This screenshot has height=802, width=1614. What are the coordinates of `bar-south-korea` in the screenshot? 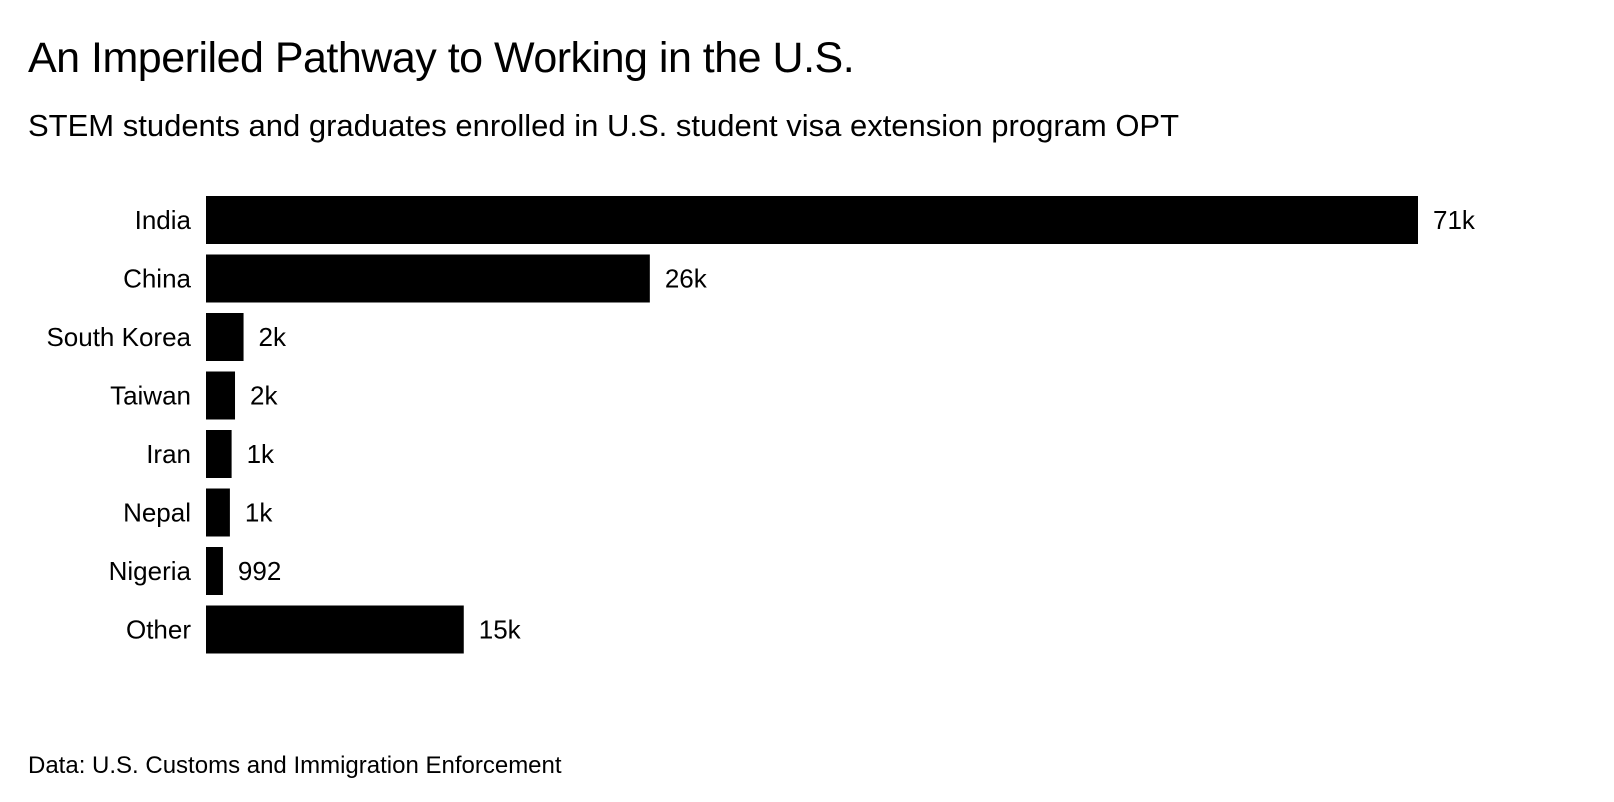 It's located at (225, 337).